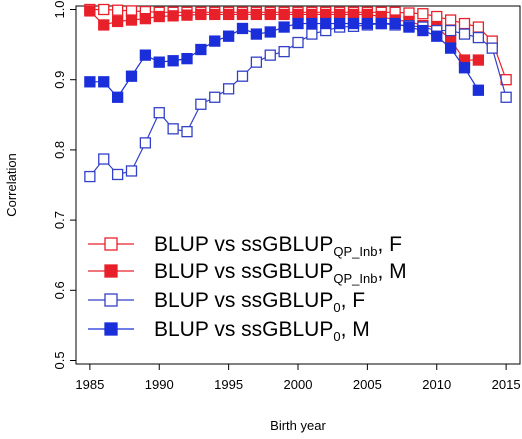 This screenshot has width=522, height=439. Describe the element at coordinates (11, 185) in the screenshot. I see `y-axis-title: Correlation` at that location.